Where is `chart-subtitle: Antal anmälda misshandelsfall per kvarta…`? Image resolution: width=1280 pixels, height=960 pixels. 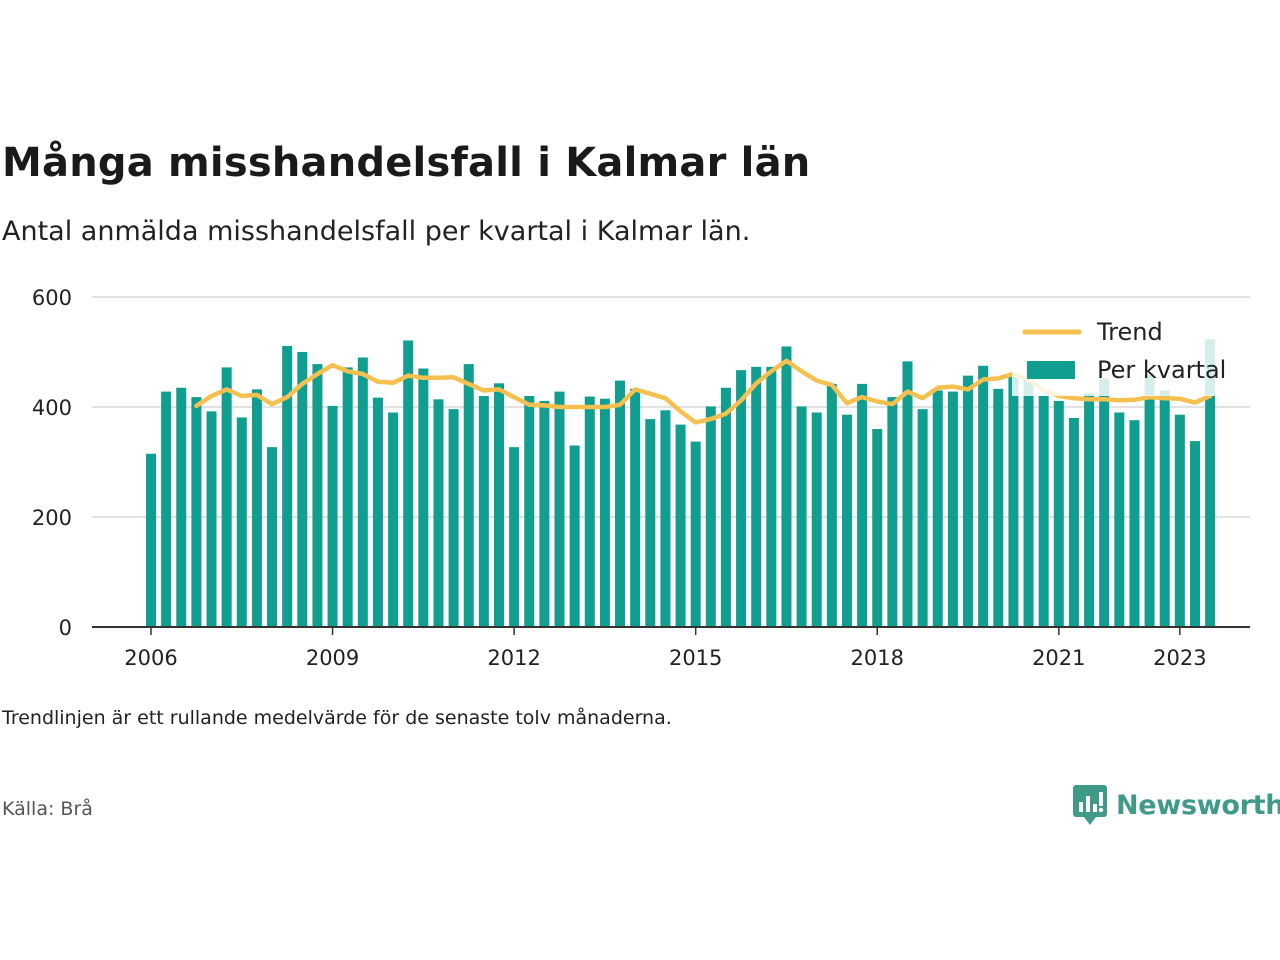 chart-subtitle: Antal anmälda misshandelsfall per kvarta… is located at coordinates (376, 231).